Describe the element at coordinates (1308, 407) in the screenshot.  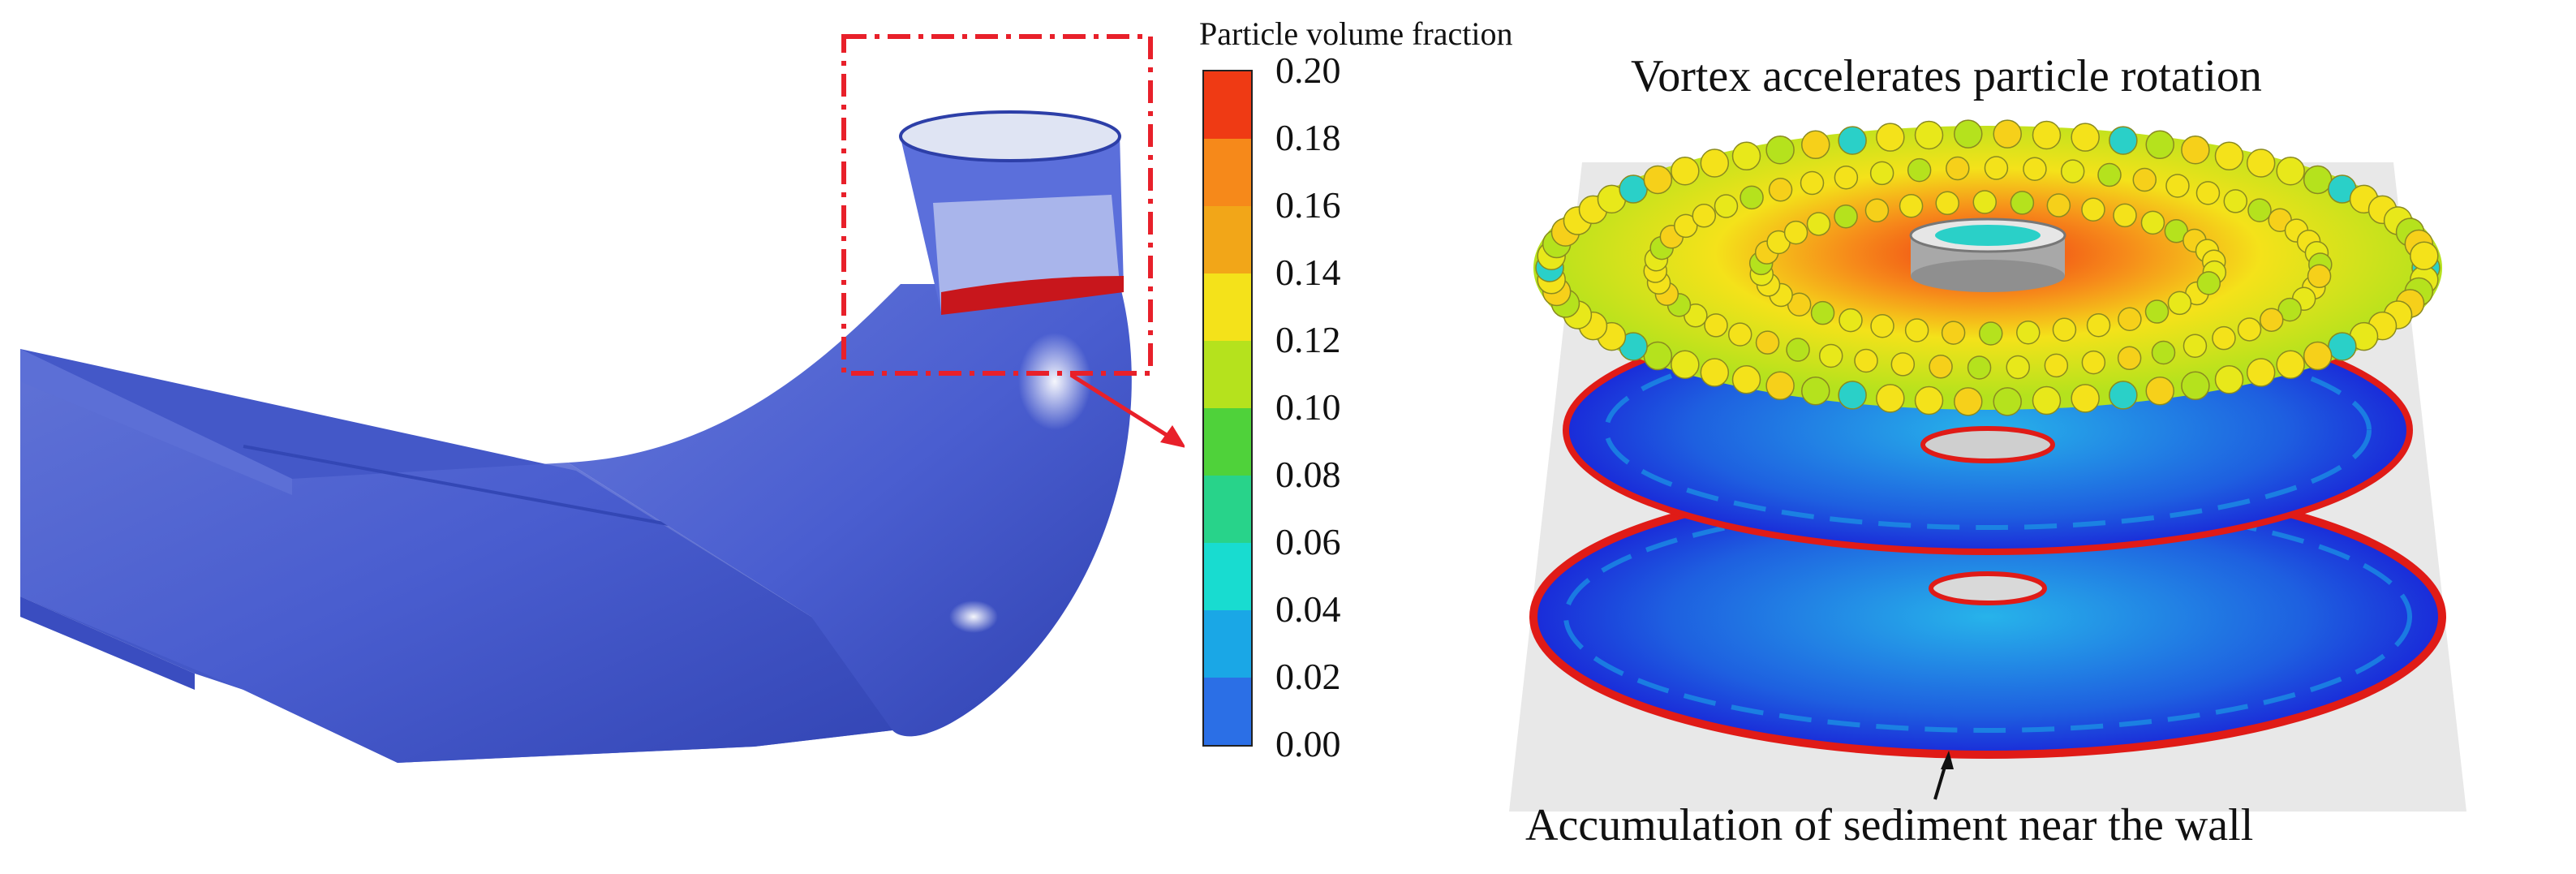
I see `colorbar-tick-label: 0.10` at that location.